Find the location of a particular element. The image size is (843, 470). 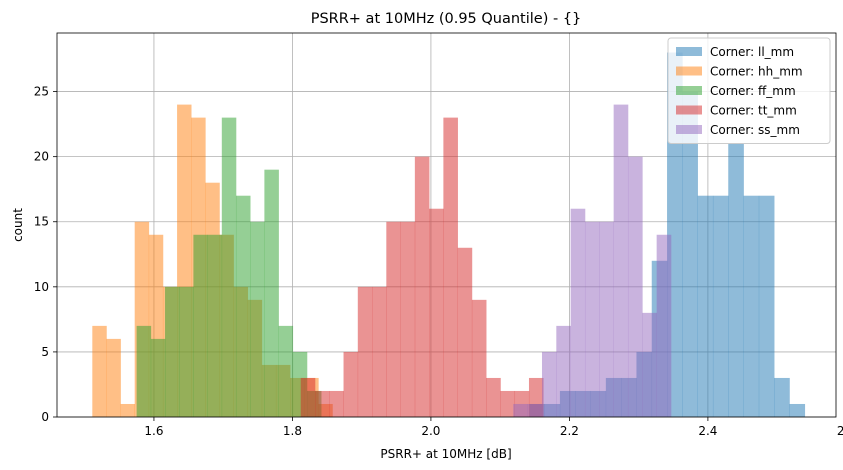

legend-entry: Corner: ss_mm is located at coordinates (755, 130).